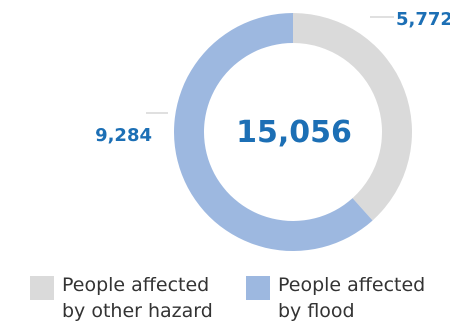 Image resolution: width=450 pixels, height=335 pixels. I want to click on data-label-other-hazard: 5,772, so click(423, 19).